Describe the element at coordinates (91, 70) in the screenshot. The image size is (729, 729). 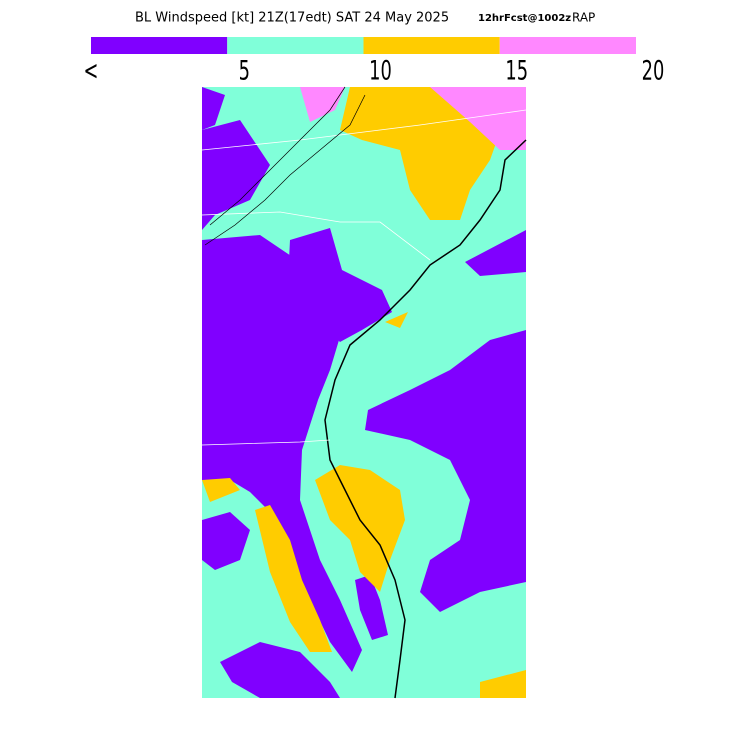
I see `colorbar-label: <` at that location.